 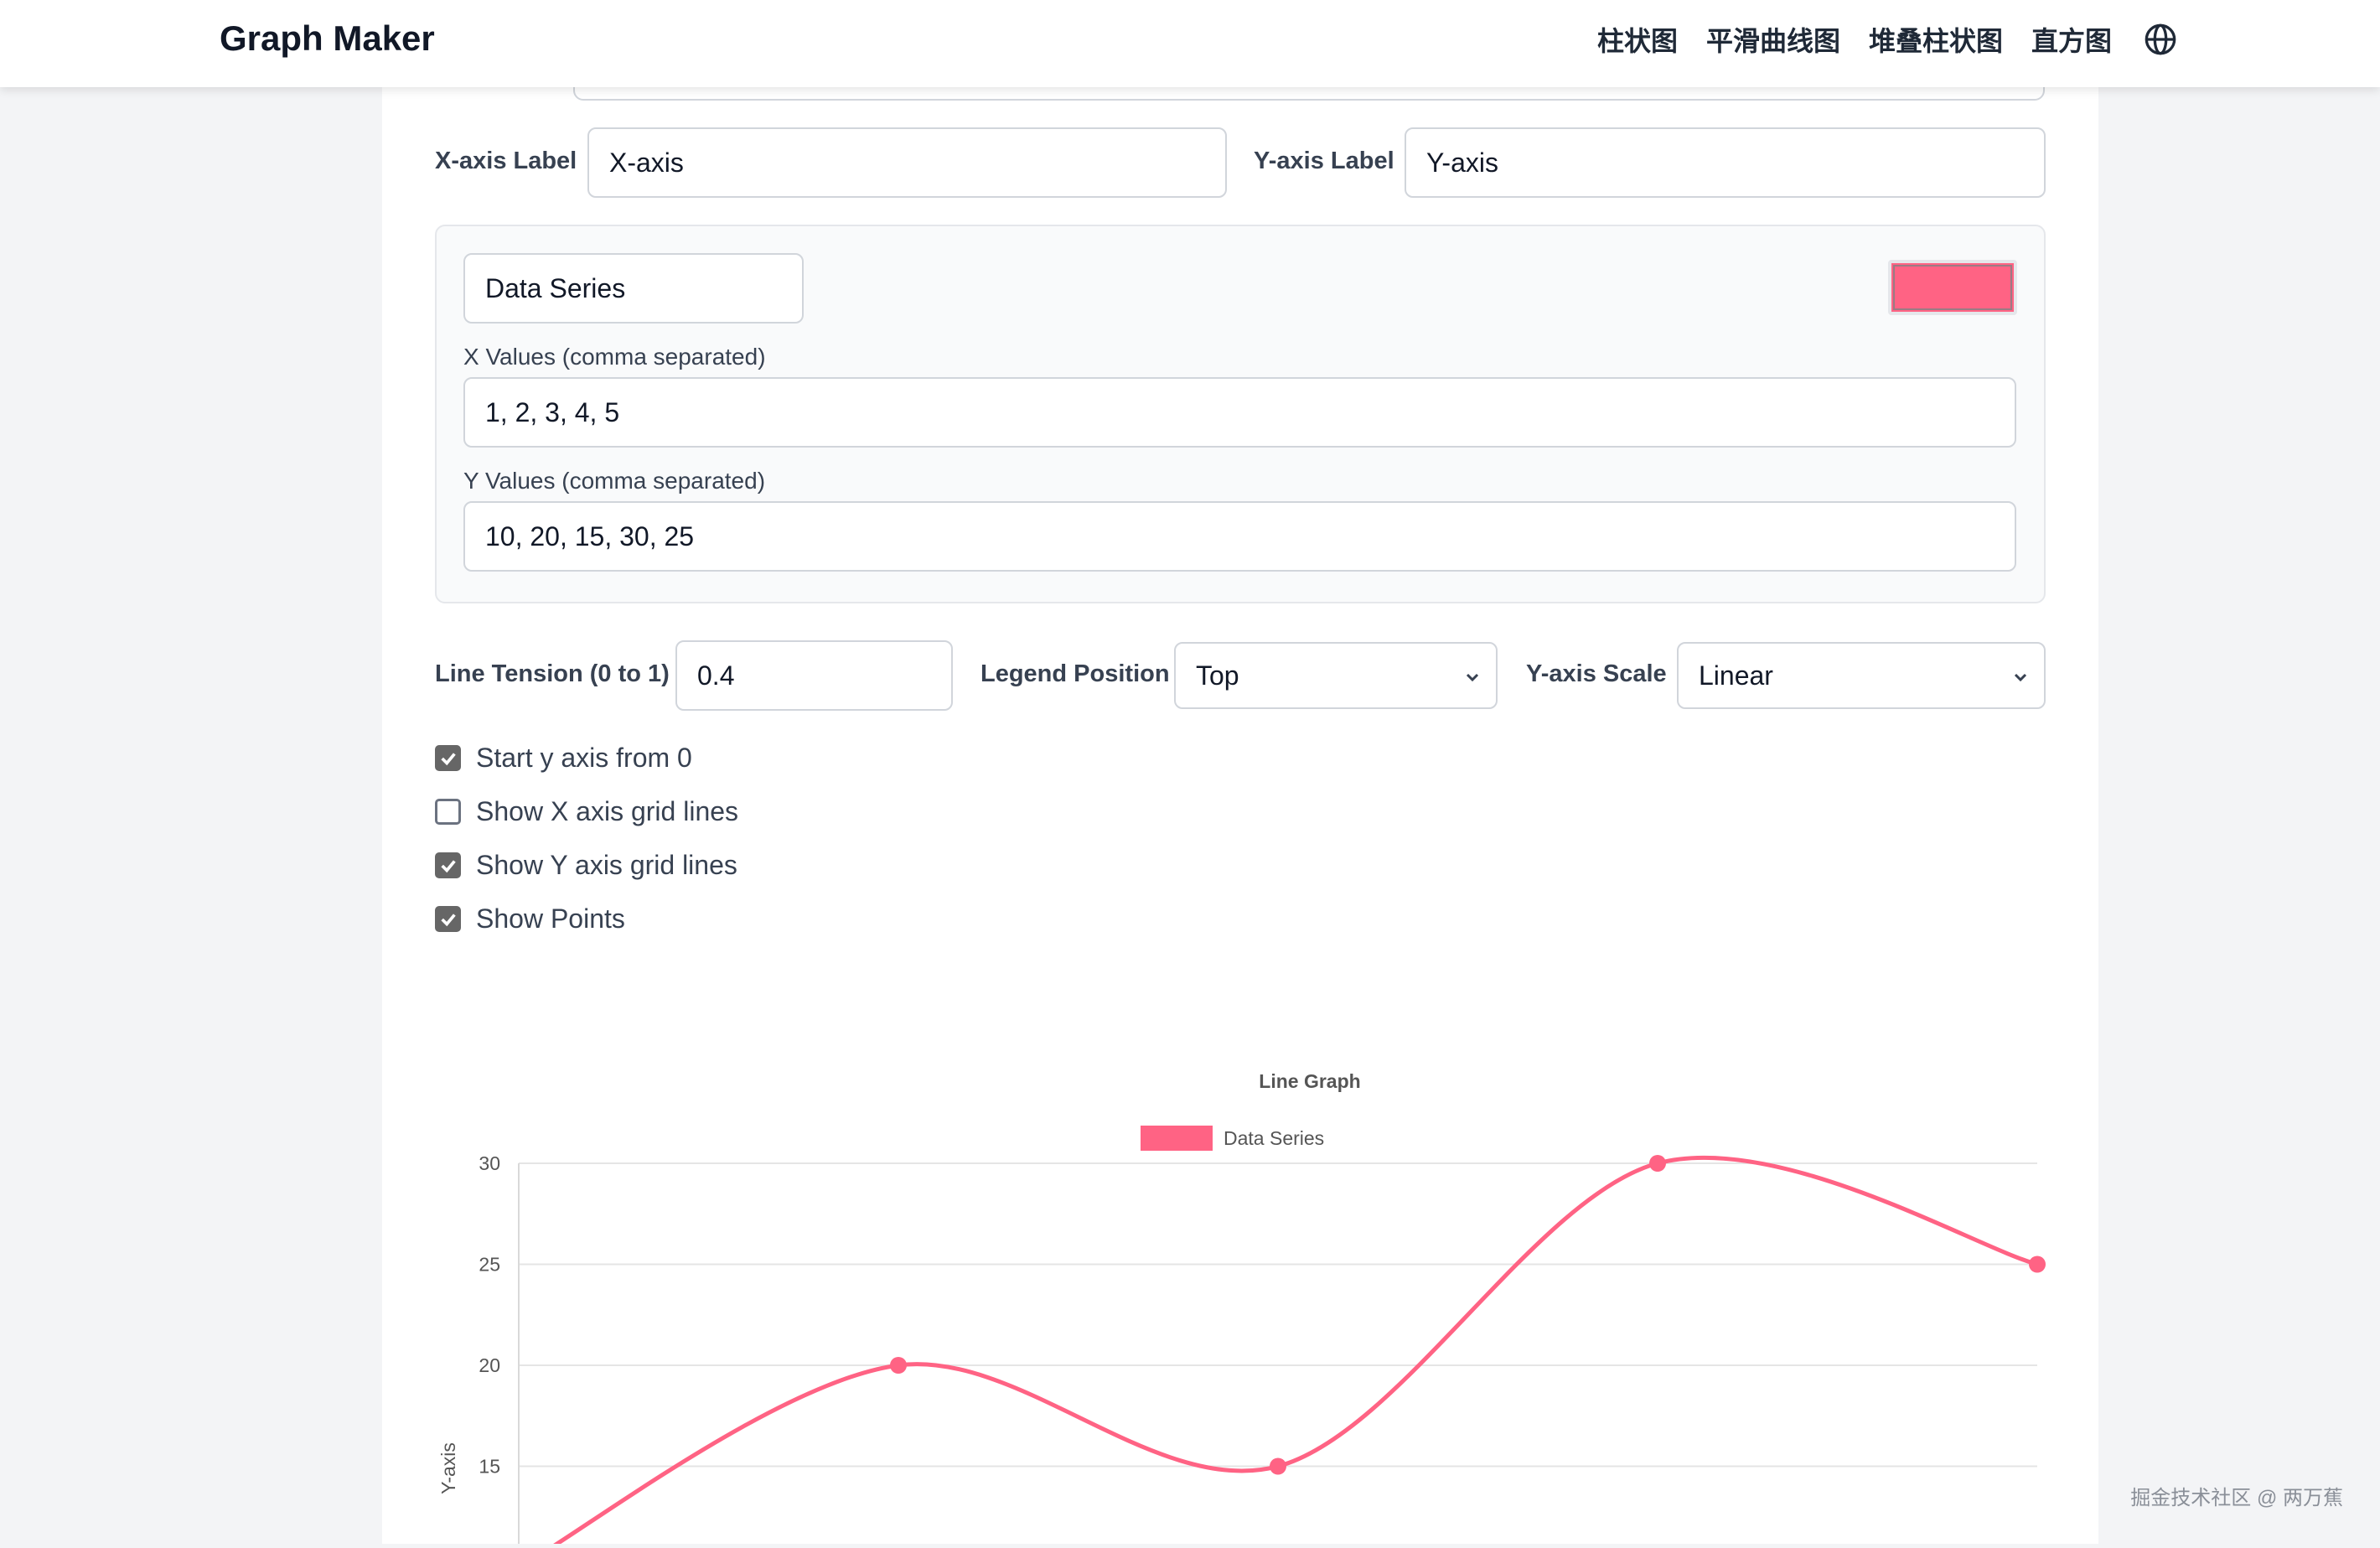 I want to click on y-grid-checkbox, so click(x=448, y=865).